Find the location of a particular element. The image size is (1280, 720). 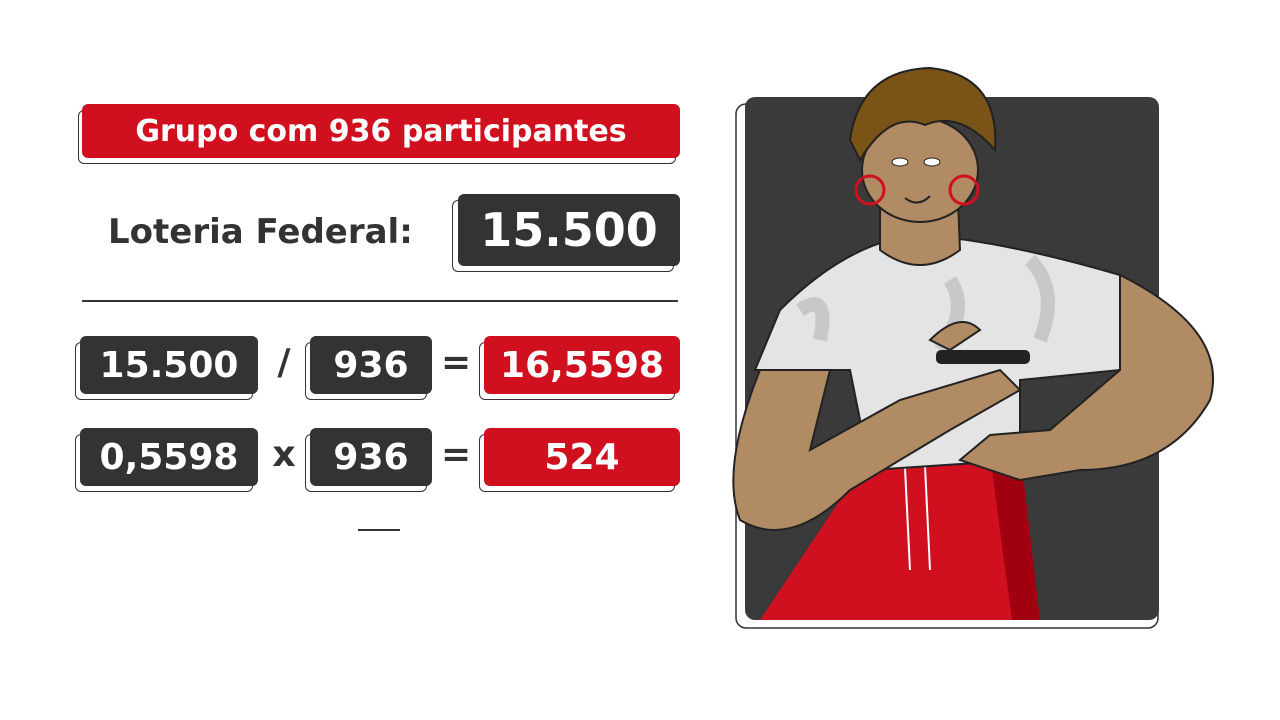

calc-value: 15.500 is located at coordinates (169, 365).